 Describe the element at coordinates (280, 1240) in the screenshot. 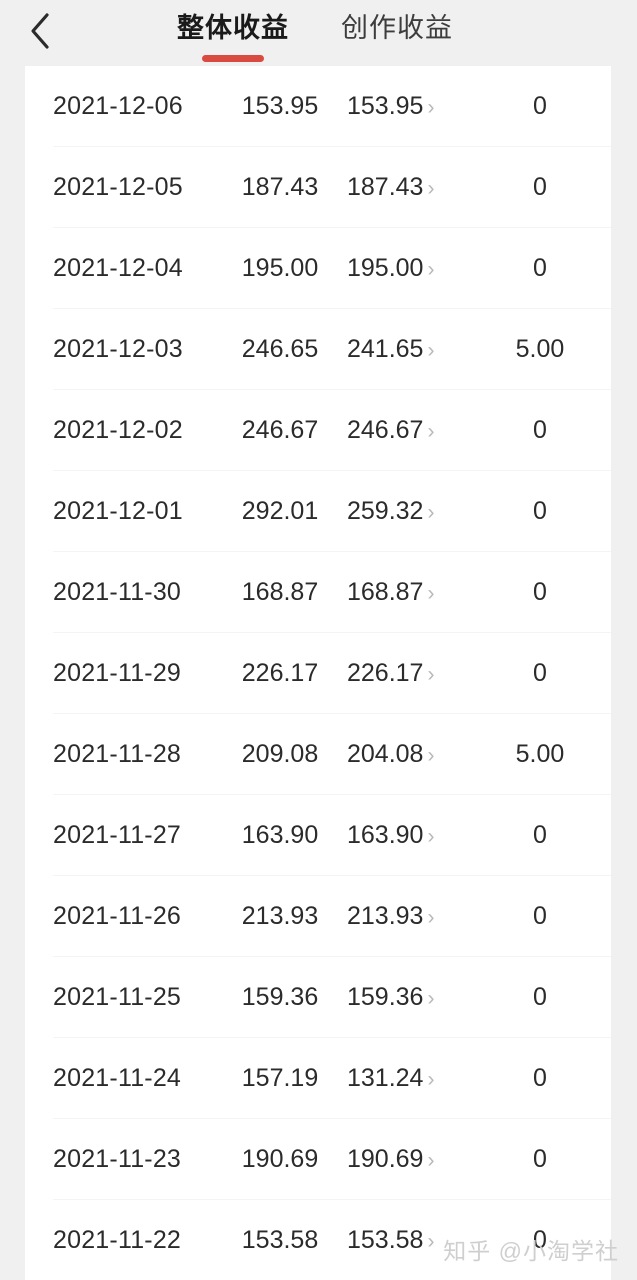

I see `row-total-earnings: 153.58` at that location.